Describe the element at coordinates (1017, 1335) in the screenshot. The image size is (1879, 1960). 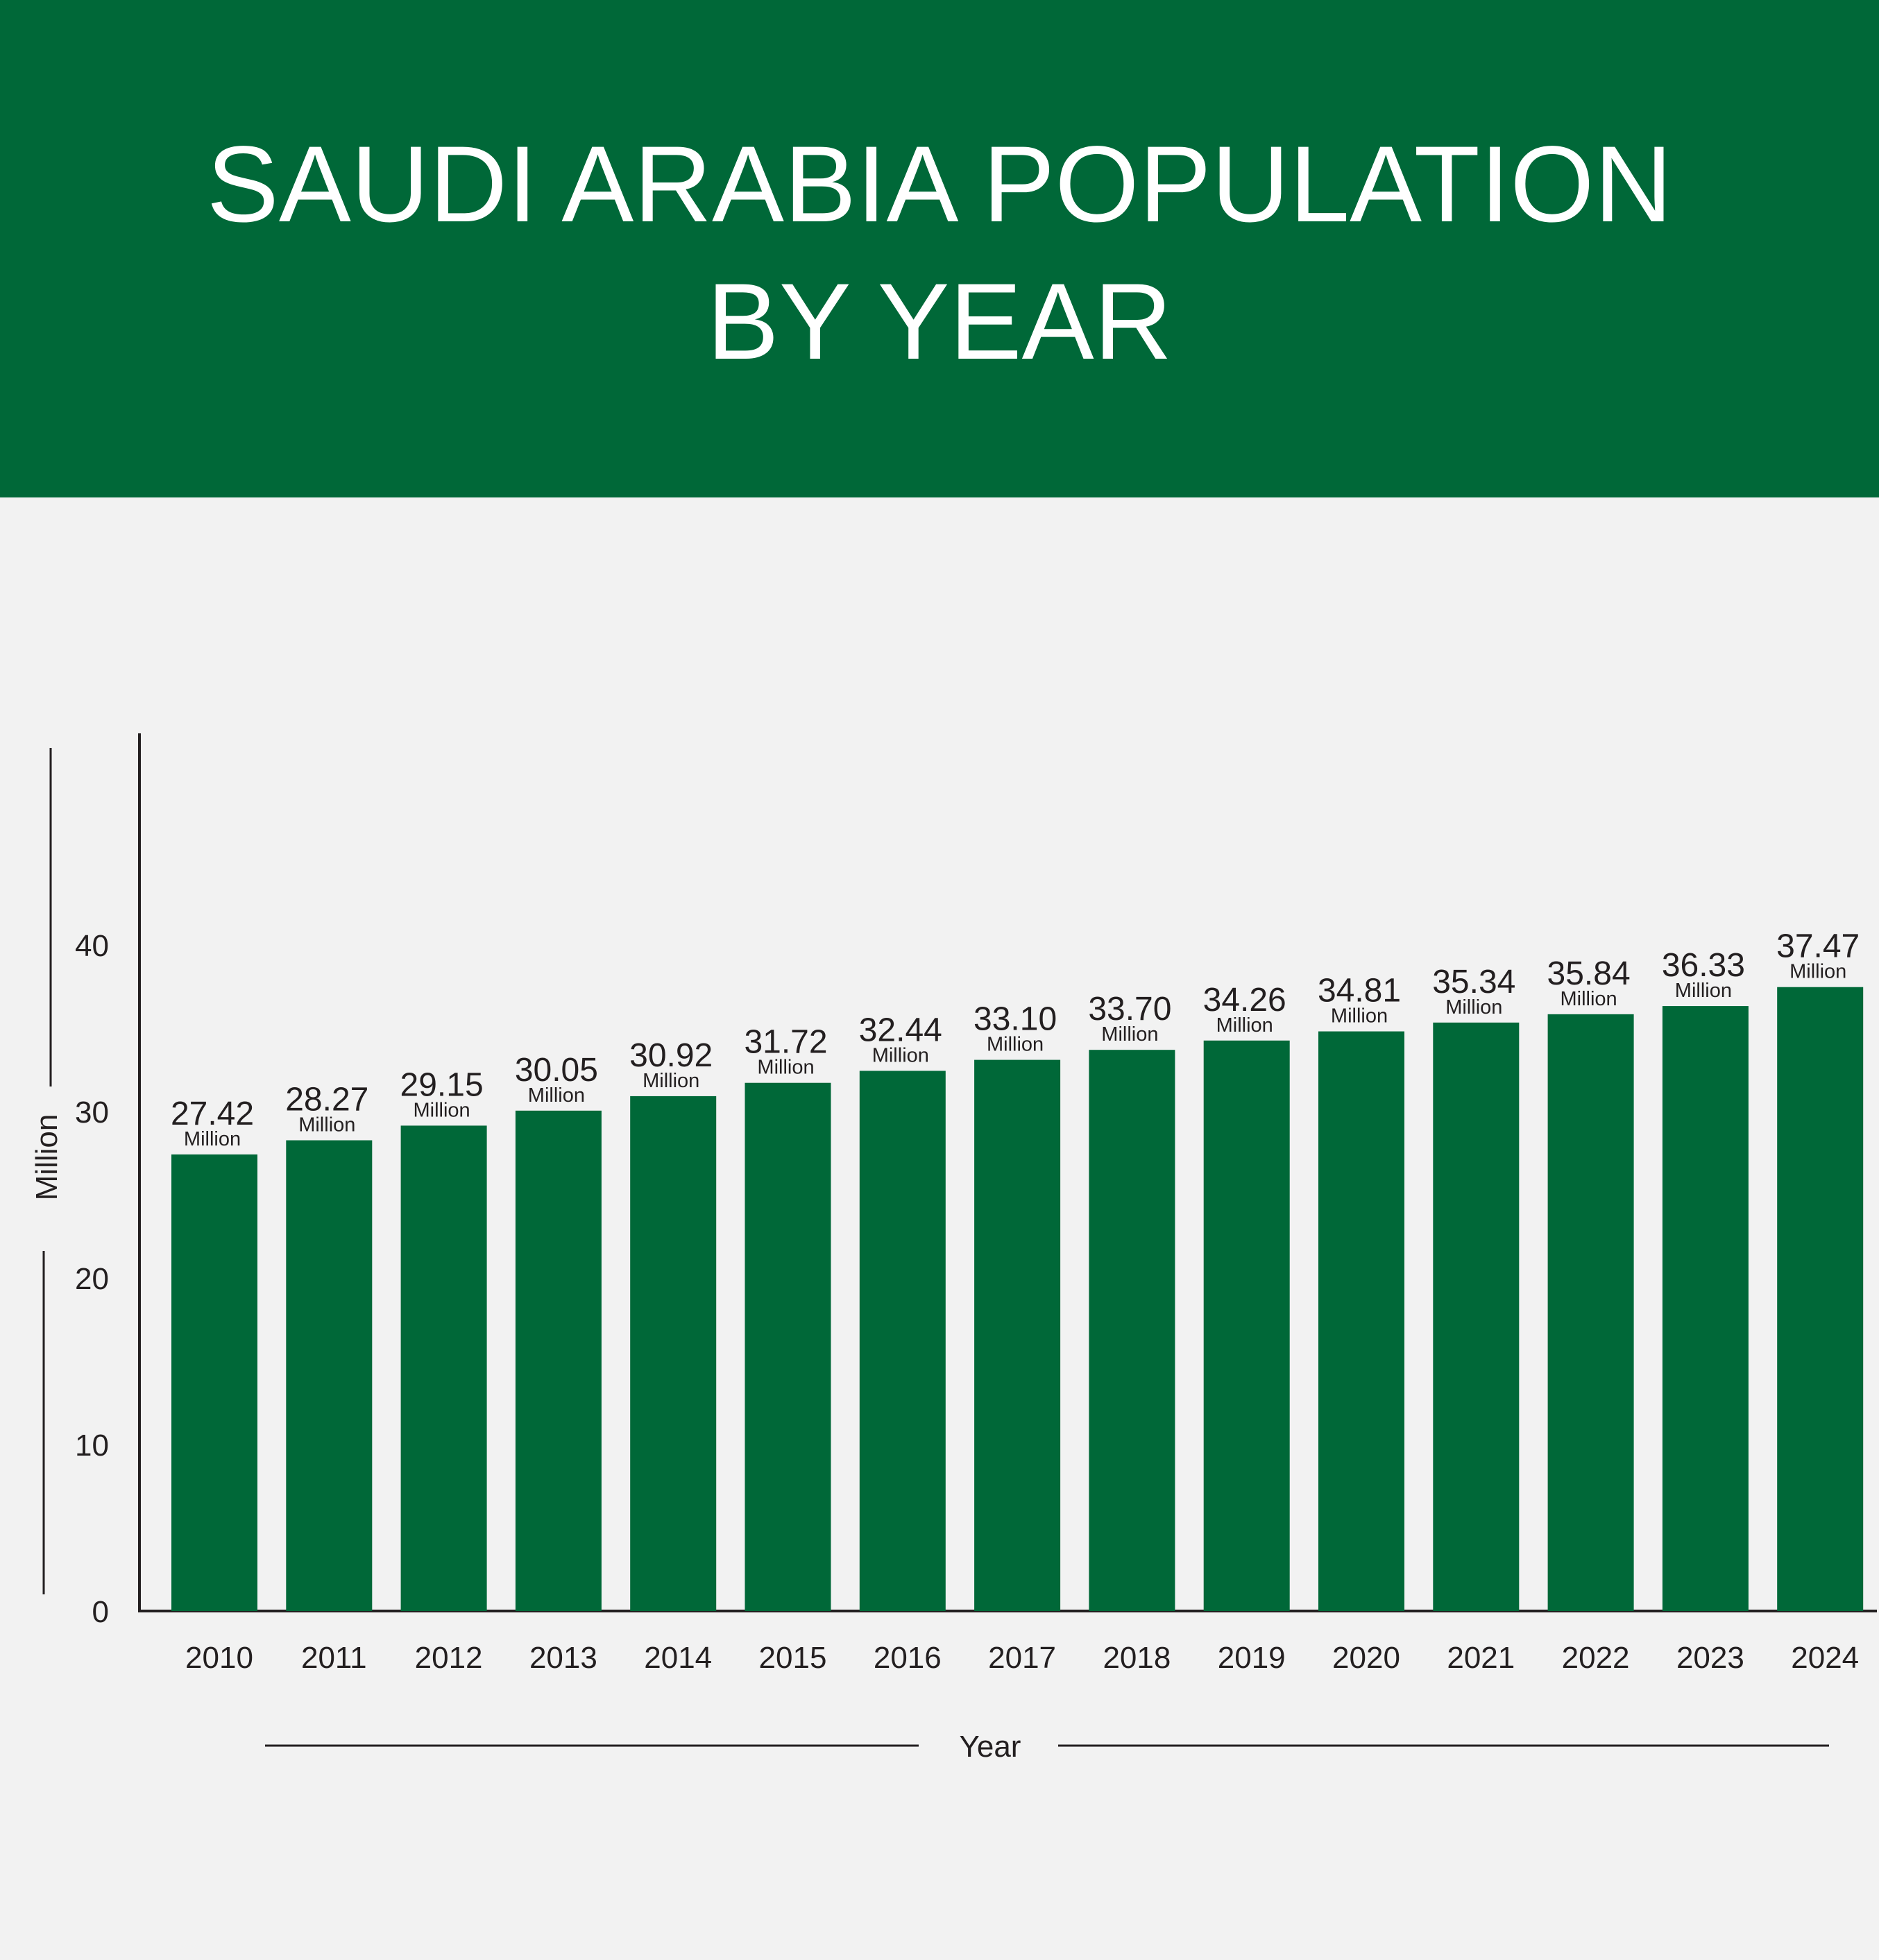
I see `bar-2017` at that location.